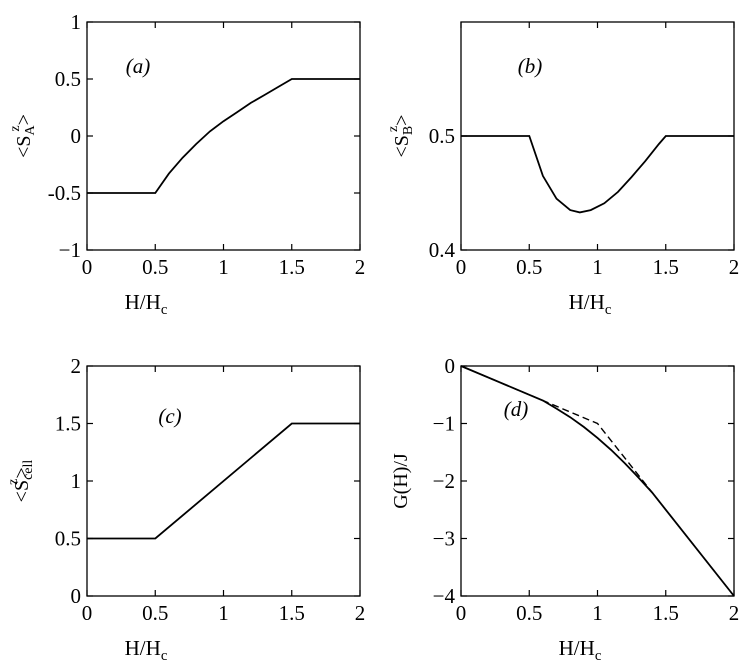 The height and width of the screenshot is (672, 747). I want to click on y-tick-label: −3, so click(444, 539).